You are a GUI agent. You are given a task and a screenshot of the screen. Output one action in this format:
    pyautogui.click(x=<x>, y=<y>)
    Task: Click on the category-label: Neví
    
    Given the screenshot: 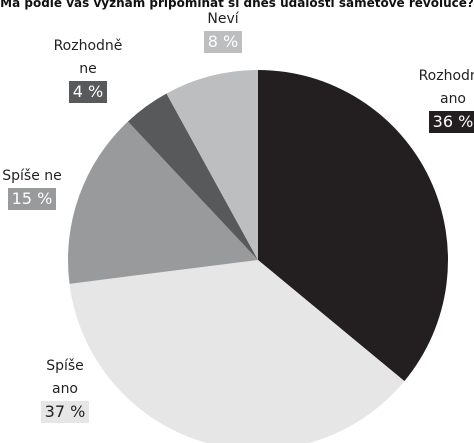 What is the action you would take?
    pyautogui.click(x=223, y=19)
    